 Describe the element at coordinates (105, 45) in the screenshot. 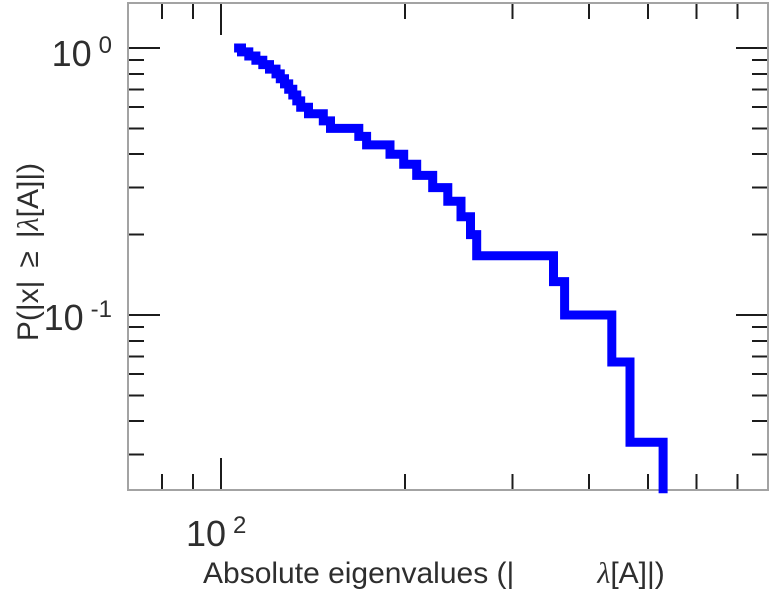

I see `y-tick-1e0-exponent: 0` at that location.